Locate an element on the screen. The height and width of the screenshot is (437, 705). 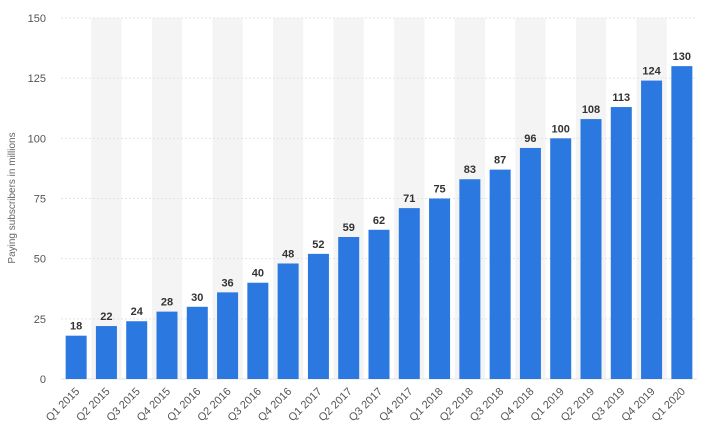
data-label: 52 is located at coordinates (318, 245).